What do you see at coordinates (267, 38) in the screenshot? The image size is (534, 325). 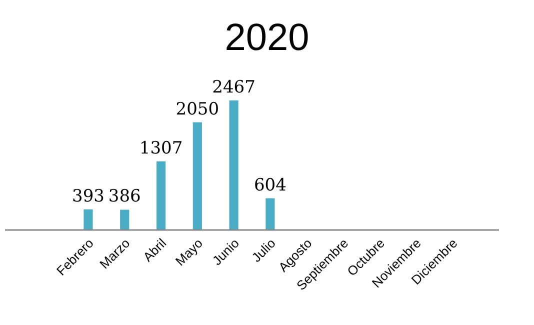 I see `chart-title: 2020` at bounding box center [267, 38].